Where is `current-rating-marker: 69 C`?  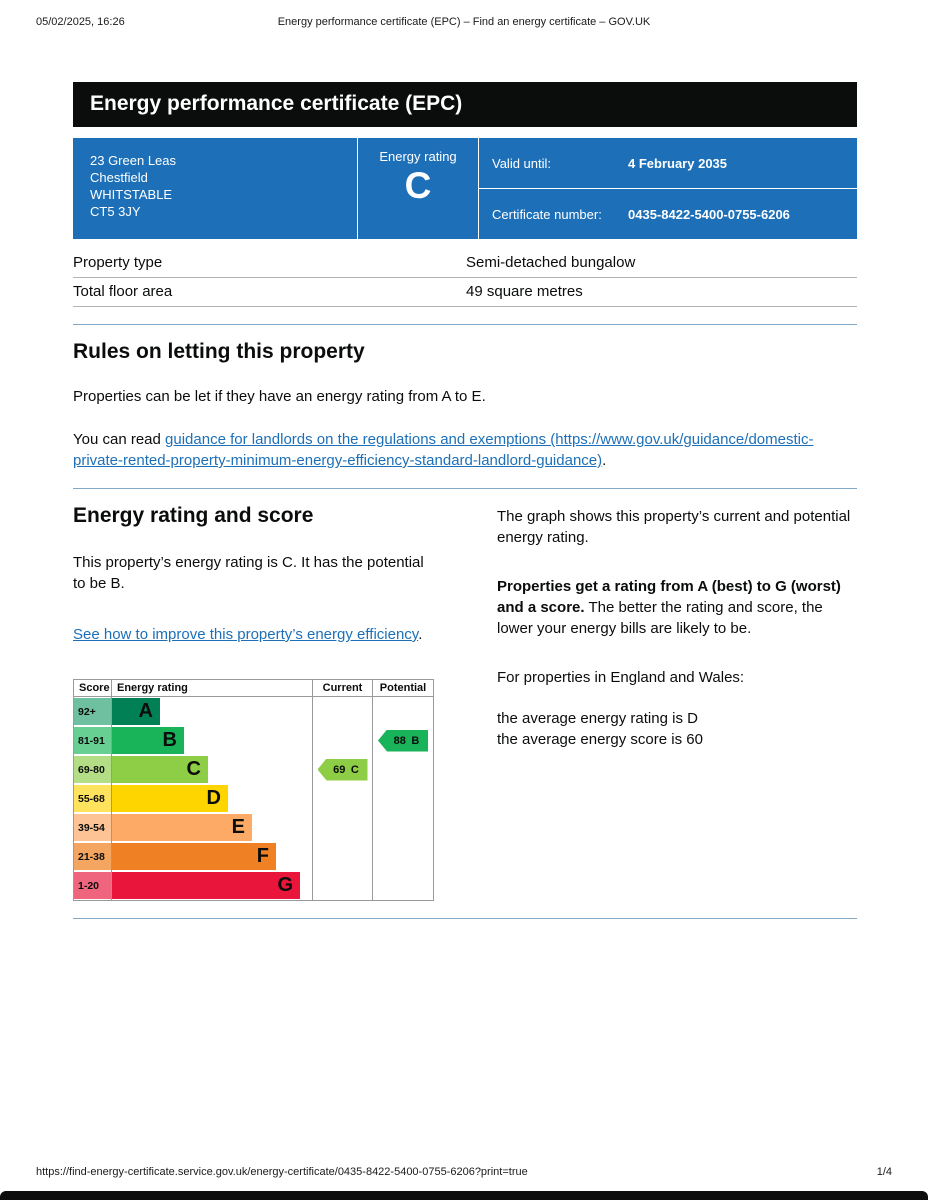 current-rating-marker: 69 C is located at coordinates (342, 769).